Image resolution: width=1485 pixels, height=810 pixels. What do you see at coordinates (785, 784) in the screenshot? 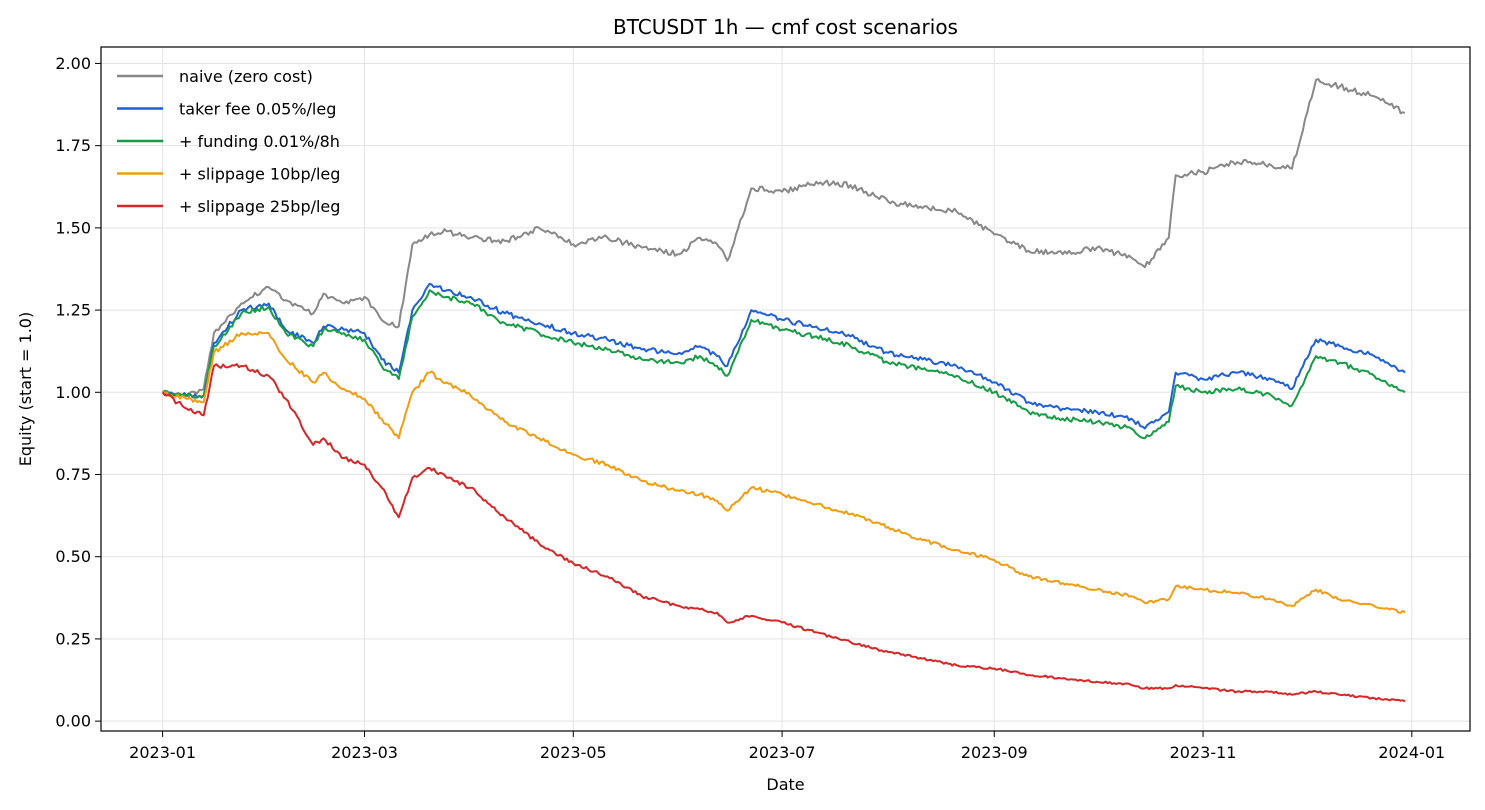
I see `x-axis-label: Date` at bounding box center [785, 784].